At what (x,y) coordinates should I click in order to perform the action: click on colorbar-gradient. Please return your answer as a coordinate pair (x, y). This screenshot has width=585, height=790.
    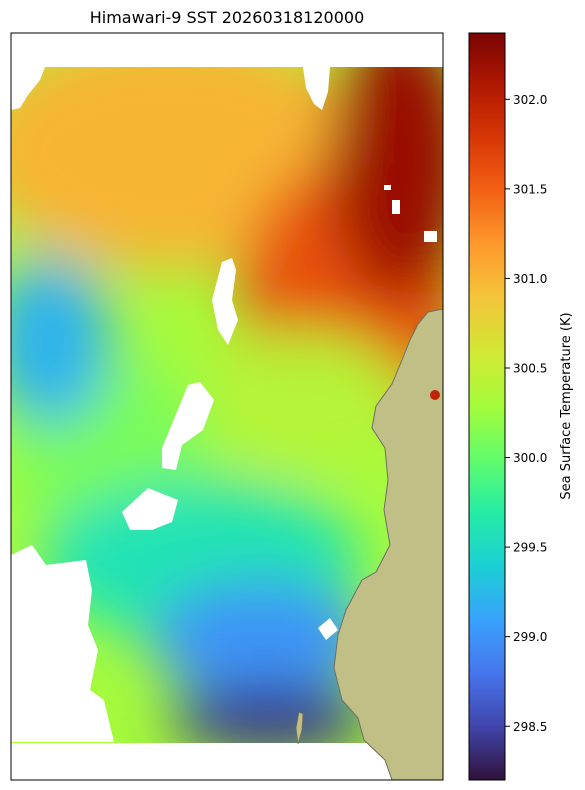
    Looking at the image, I should click on (487, 406).